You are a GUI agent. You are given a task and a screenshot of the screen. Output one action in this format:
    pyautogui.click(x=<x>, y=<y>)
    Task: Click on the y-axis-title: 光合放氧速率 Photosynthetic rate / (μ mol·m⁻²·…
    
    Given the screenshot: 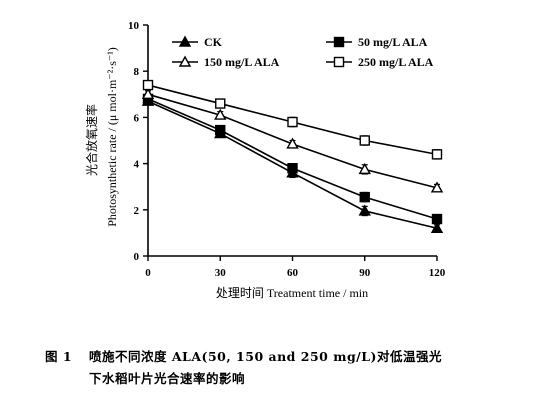 What is the action you would take?
    pyautogui.click(x=101, y=137)
    